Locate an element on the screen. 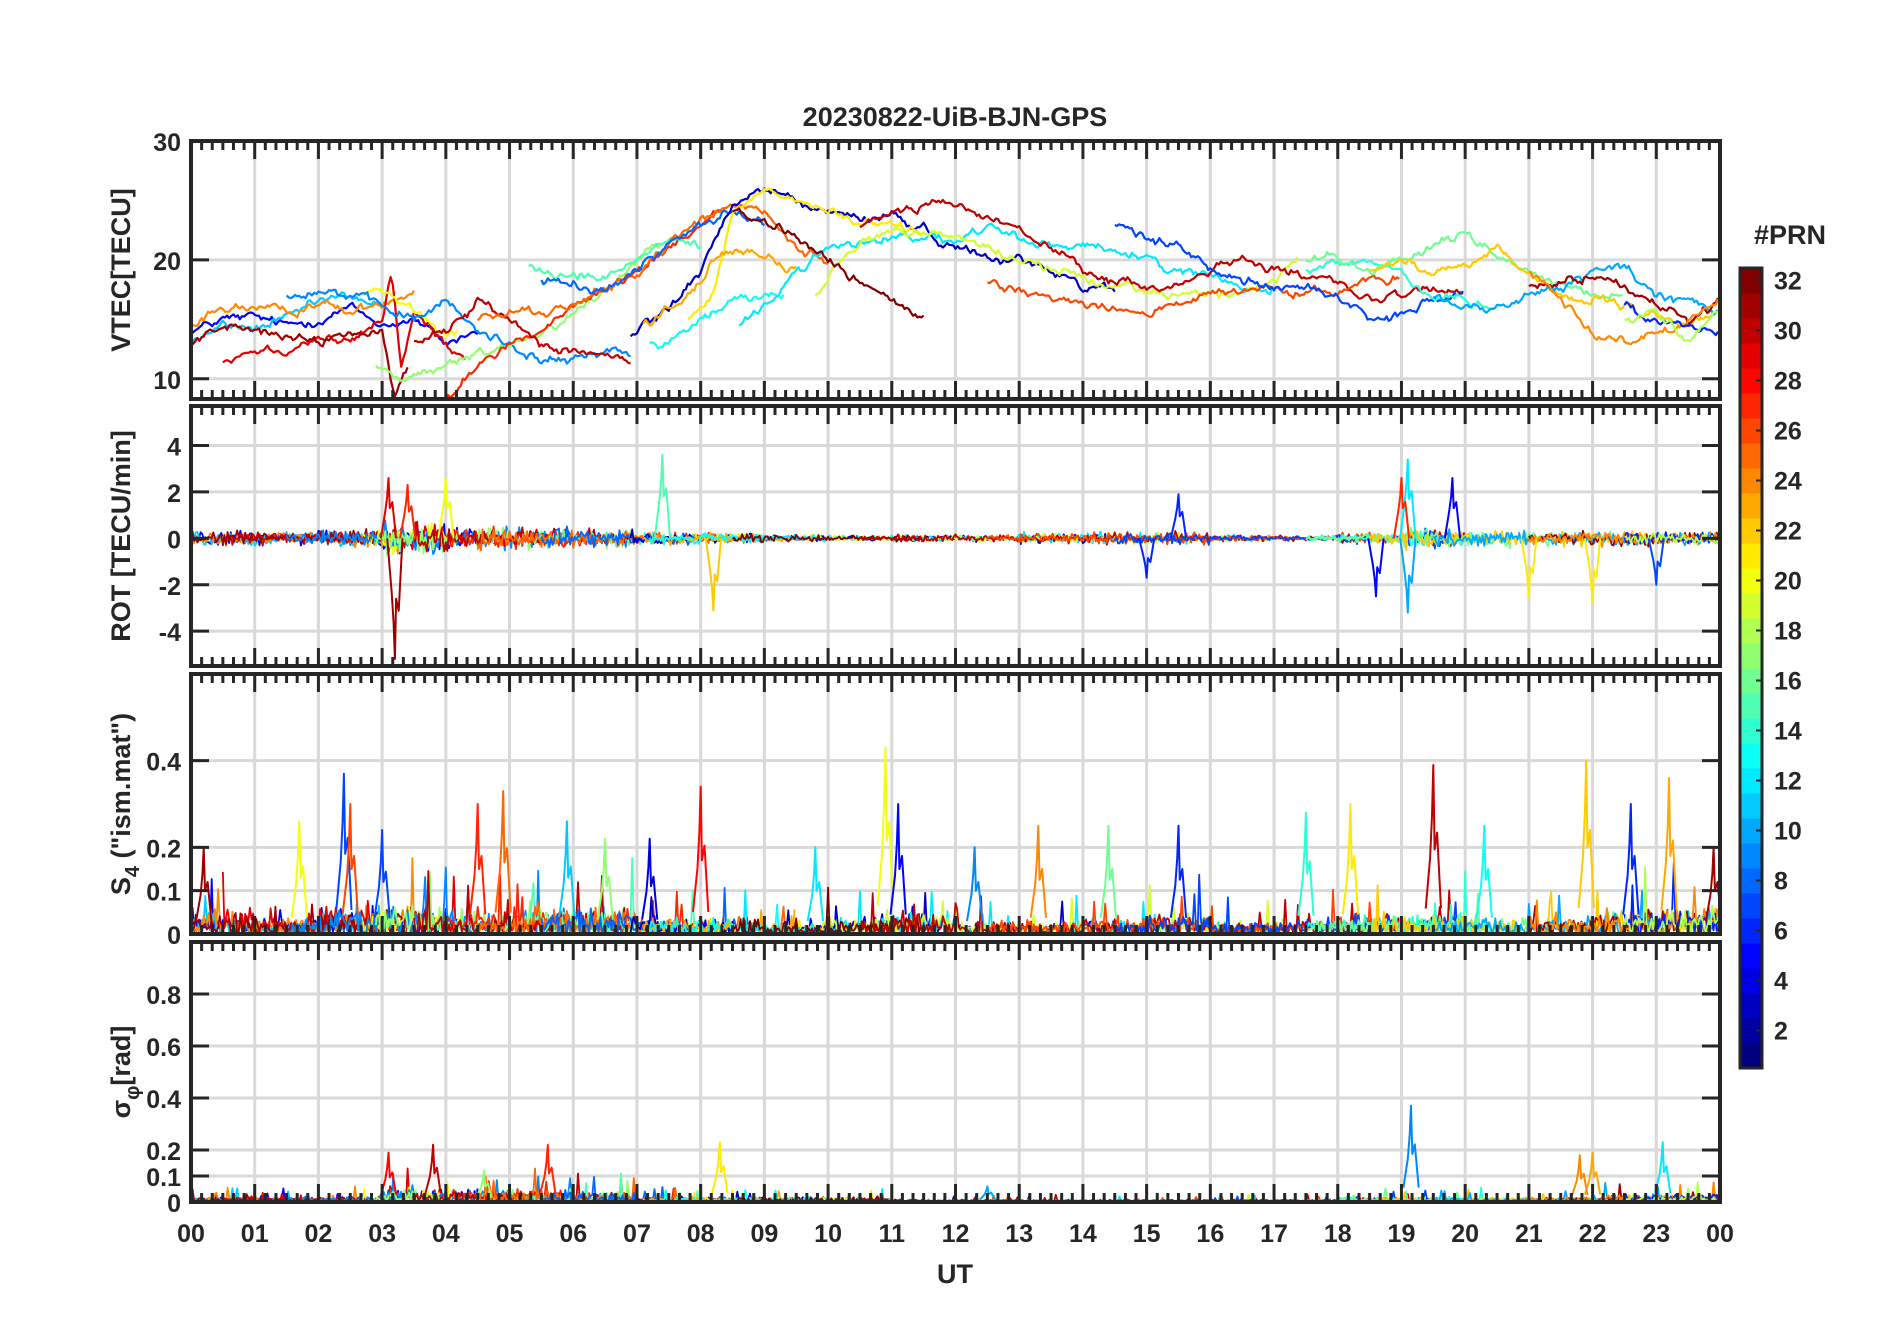 The image size is (1902, 1330). x-tick-label: 01 is located at coordinates (255, 1234).